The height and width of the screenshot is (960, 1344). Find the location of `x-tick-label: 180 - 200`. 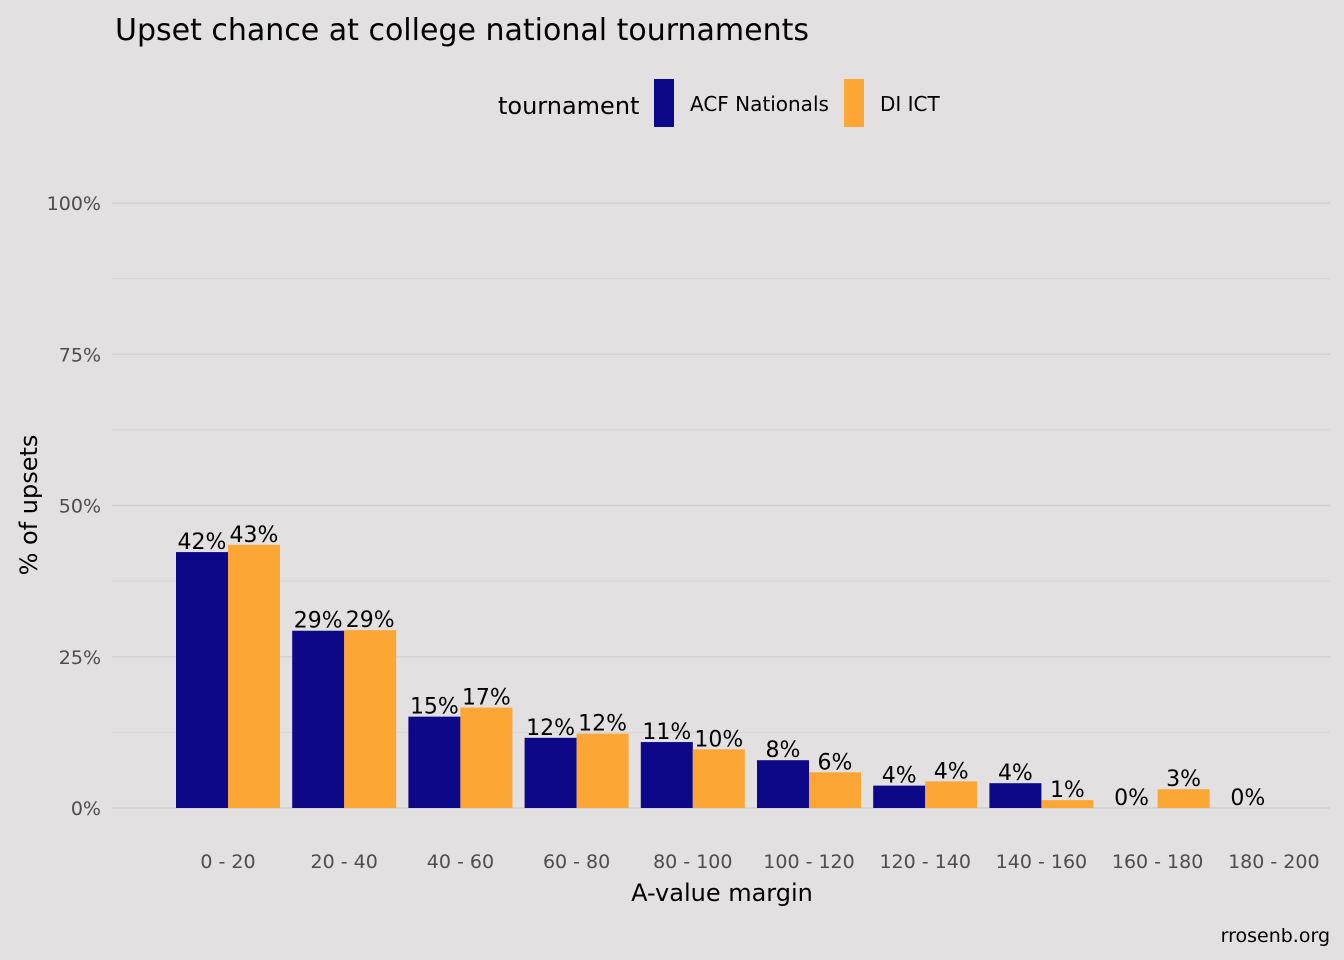

x-tick-label: 180 - 200 is located at coordinates (1273, 862).